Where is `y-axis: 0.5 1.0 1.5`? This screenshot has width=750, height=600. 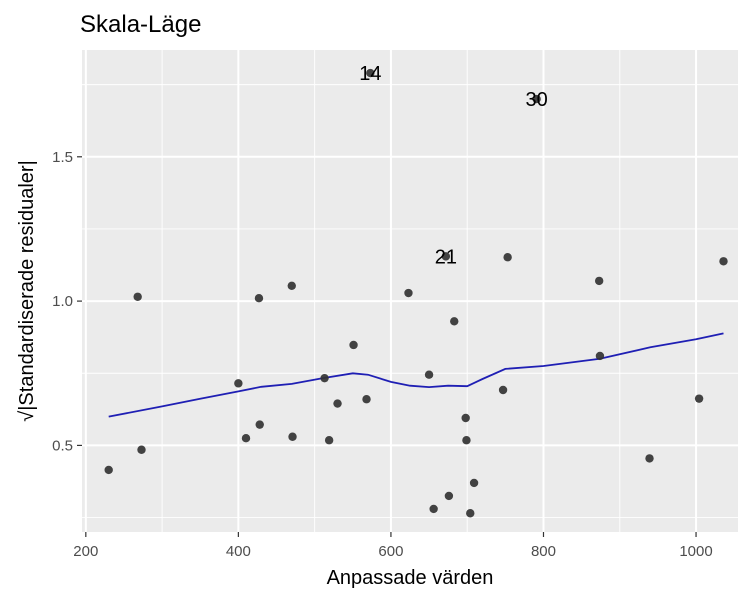
y-axis: 0.5 1.0 1.5 is located at coordinates (67, 301).